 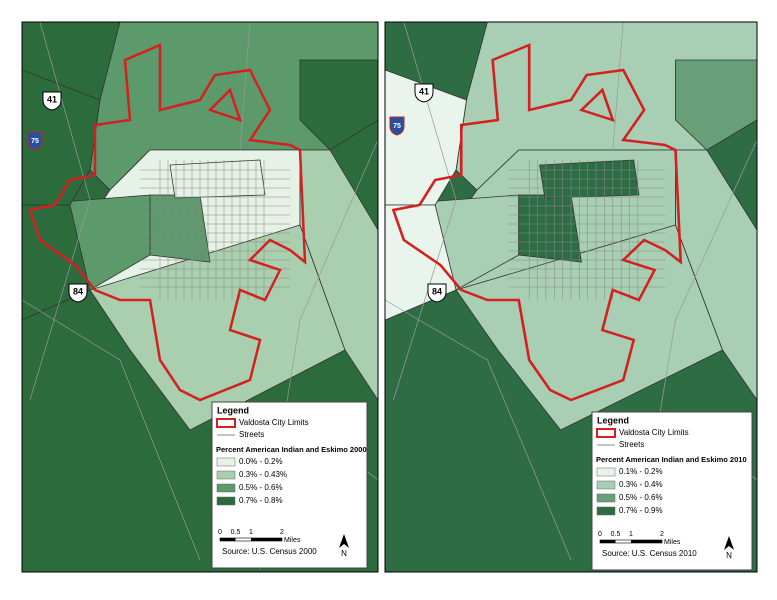 What do you see at coordinates (269, 551) in the screenshot?
I see `source-note: Source: U.S. Census 2000` at bounding box center [269, 551].